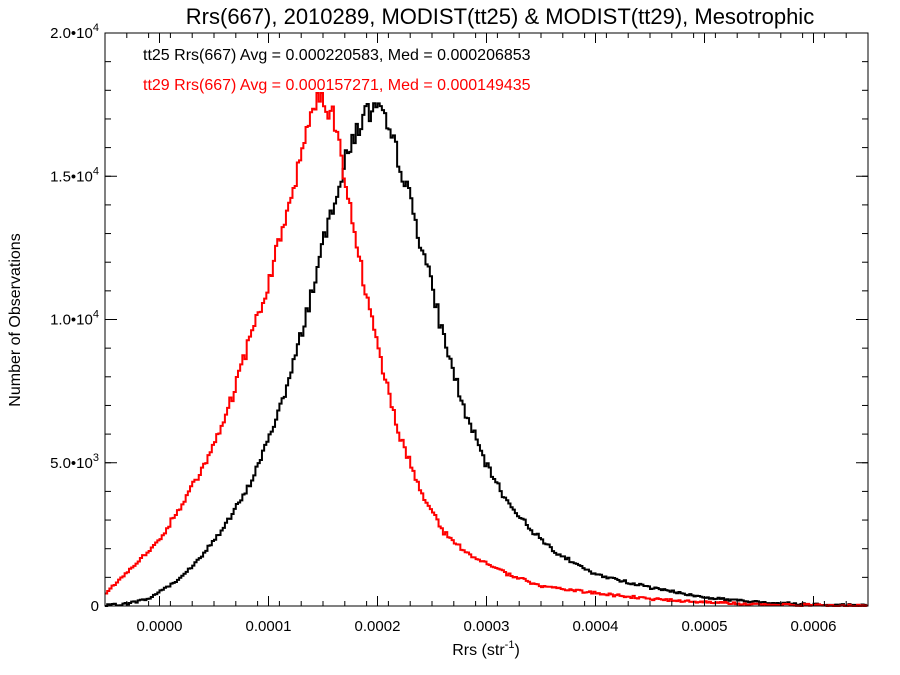 The width and height of the screenshot is (900, 675). Describe the element at coordinates (15, 319) in the screenshot. I see `y-axis-label: Number of Observations` at that location.